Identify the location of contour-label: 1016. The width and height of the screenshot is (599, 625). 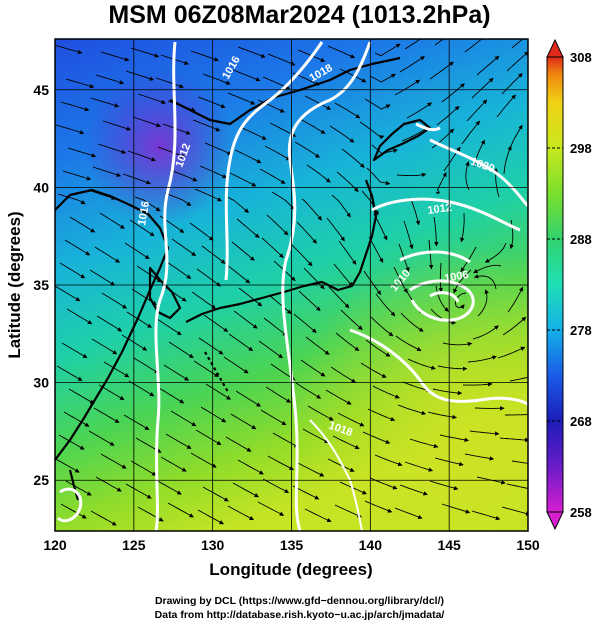
(144, 213).